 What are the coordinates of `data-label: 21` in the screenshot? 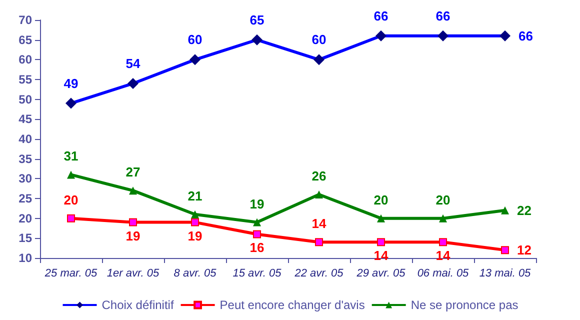 It's located at (195, 196).